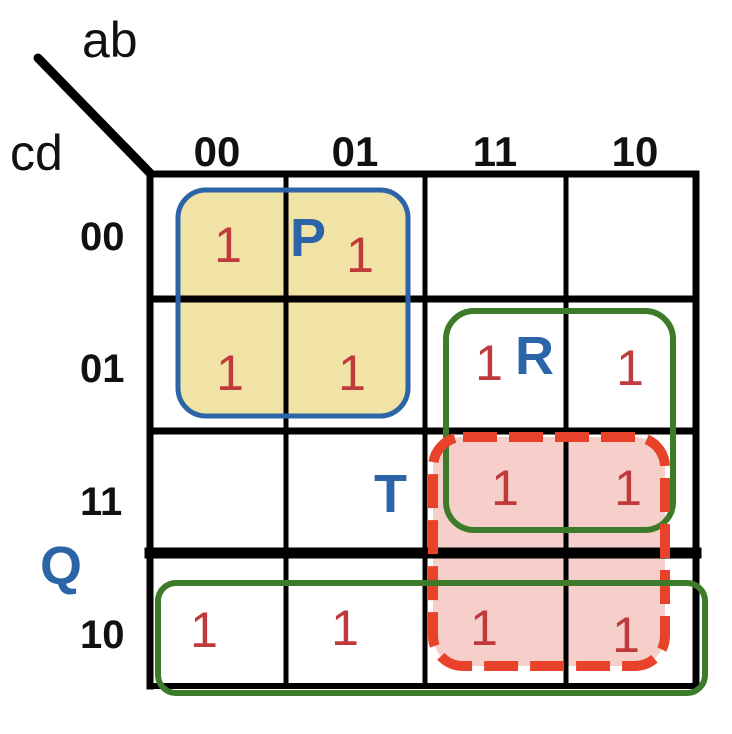 This screenshot has height=734, width=732. What do you see at coordinates (204, 630) in the screenshot?
I see `cell-r3-c0: 1` at bounding box center [204, 630].